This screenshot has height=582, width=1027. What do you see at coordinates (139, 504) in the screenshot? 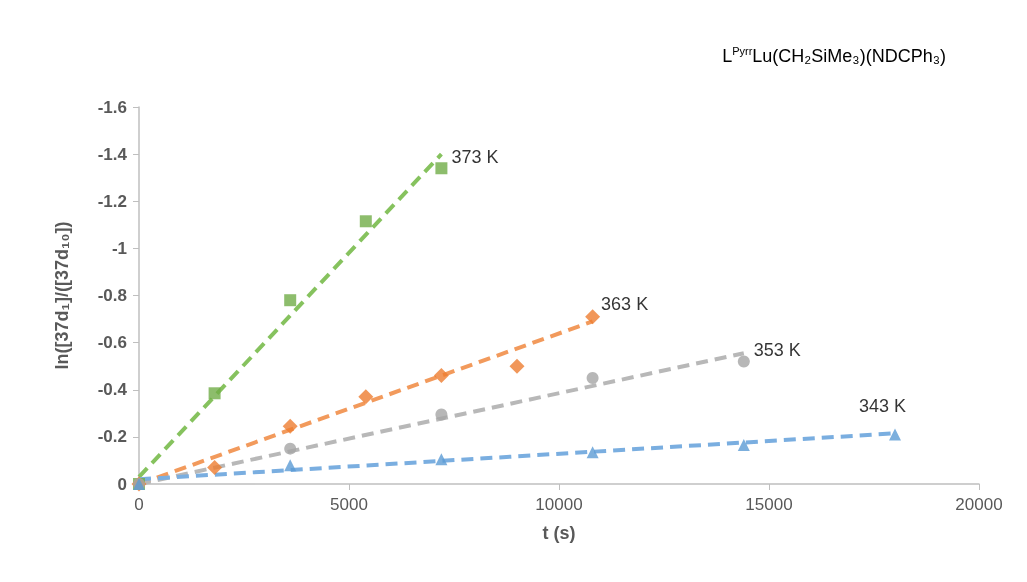
I see `x-tick-label: 0` at bounding box center [139, 504].